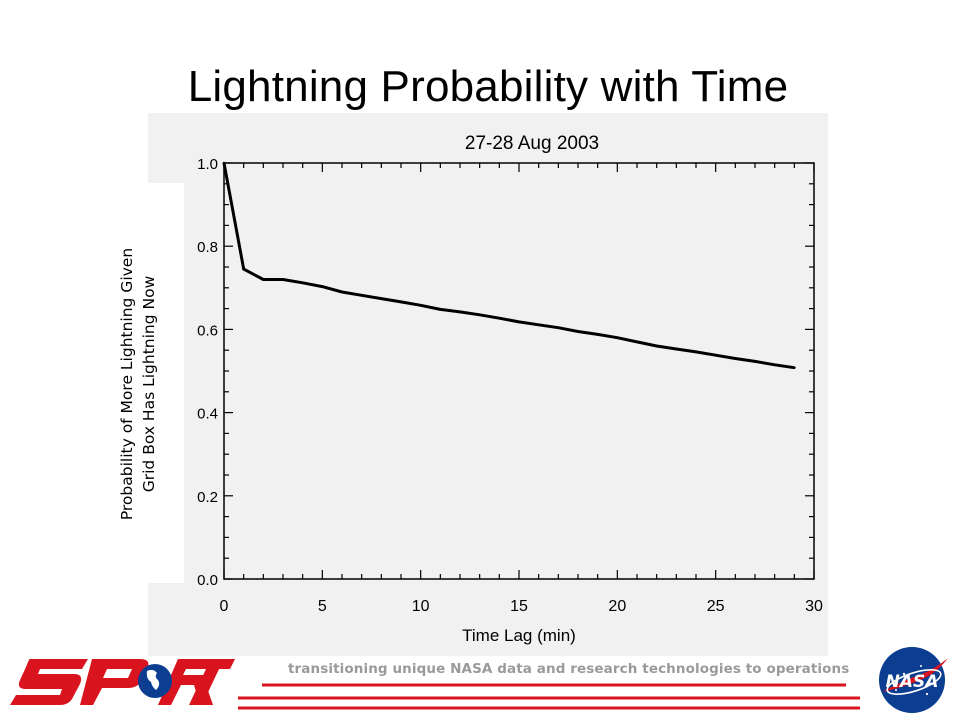  Describe the element at coordinates (488, 86) in the screenshot. I see `slide-title: Lightning Probability with Time` at that location.